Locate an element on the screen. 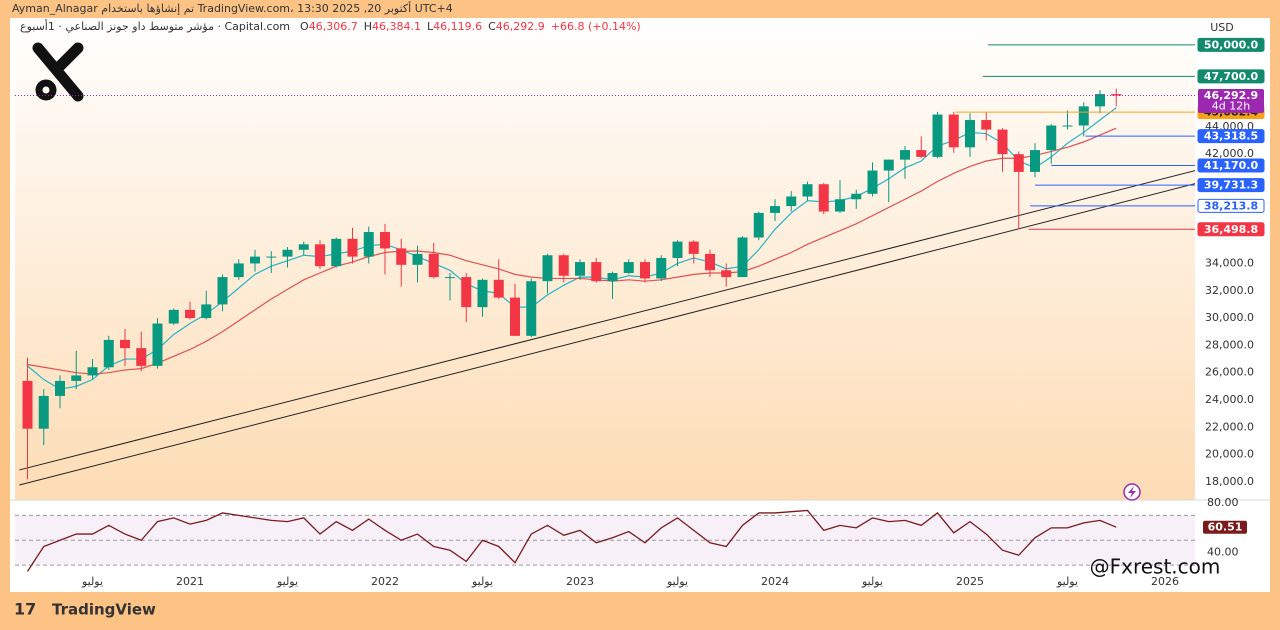  ohlc-value: 46,384.1 is located at coordinates (396, 26).